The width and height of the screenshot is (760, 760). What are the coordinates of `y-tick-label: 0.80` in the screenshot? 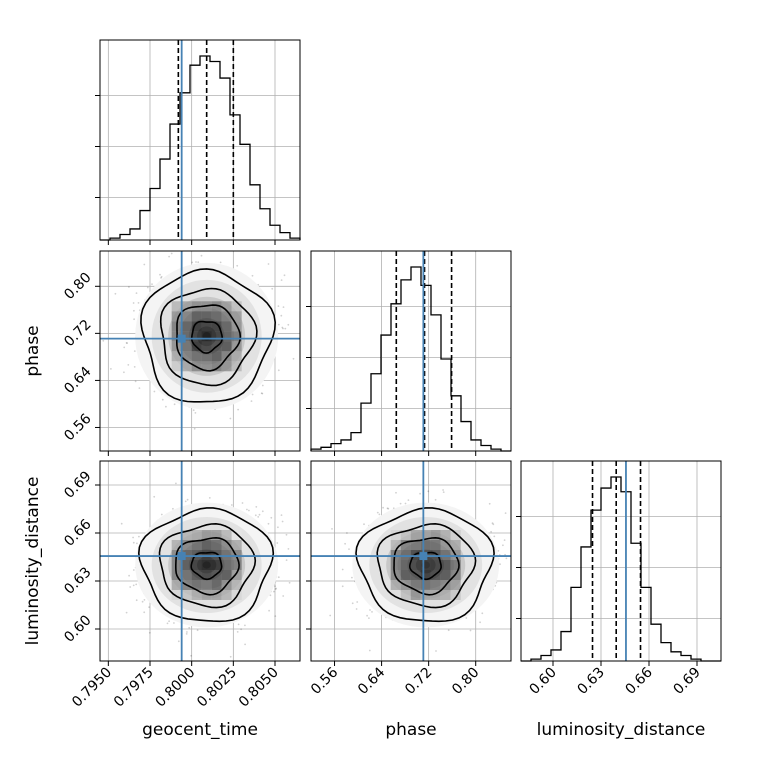 It's located at (77, 286).